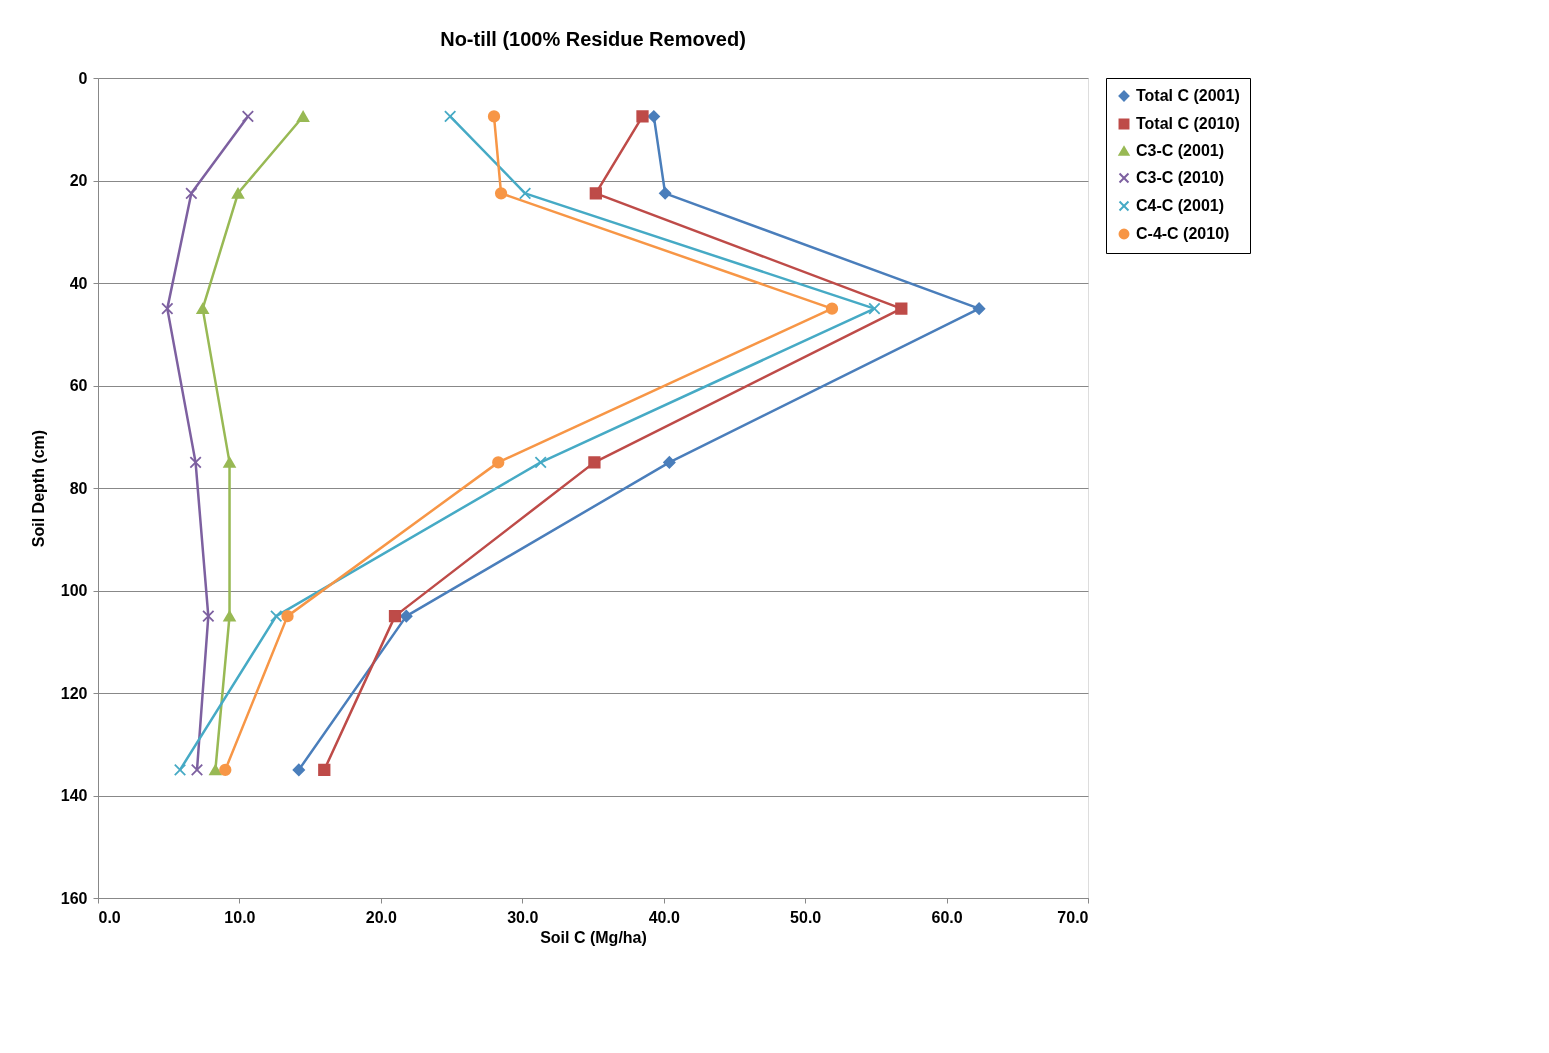 This screenshot has width=1549, height=1053. What do you see at coordinates (806, 917) in the screenshot?
I see `x-tick-label: 50.0` at bounding box center [806, 917].